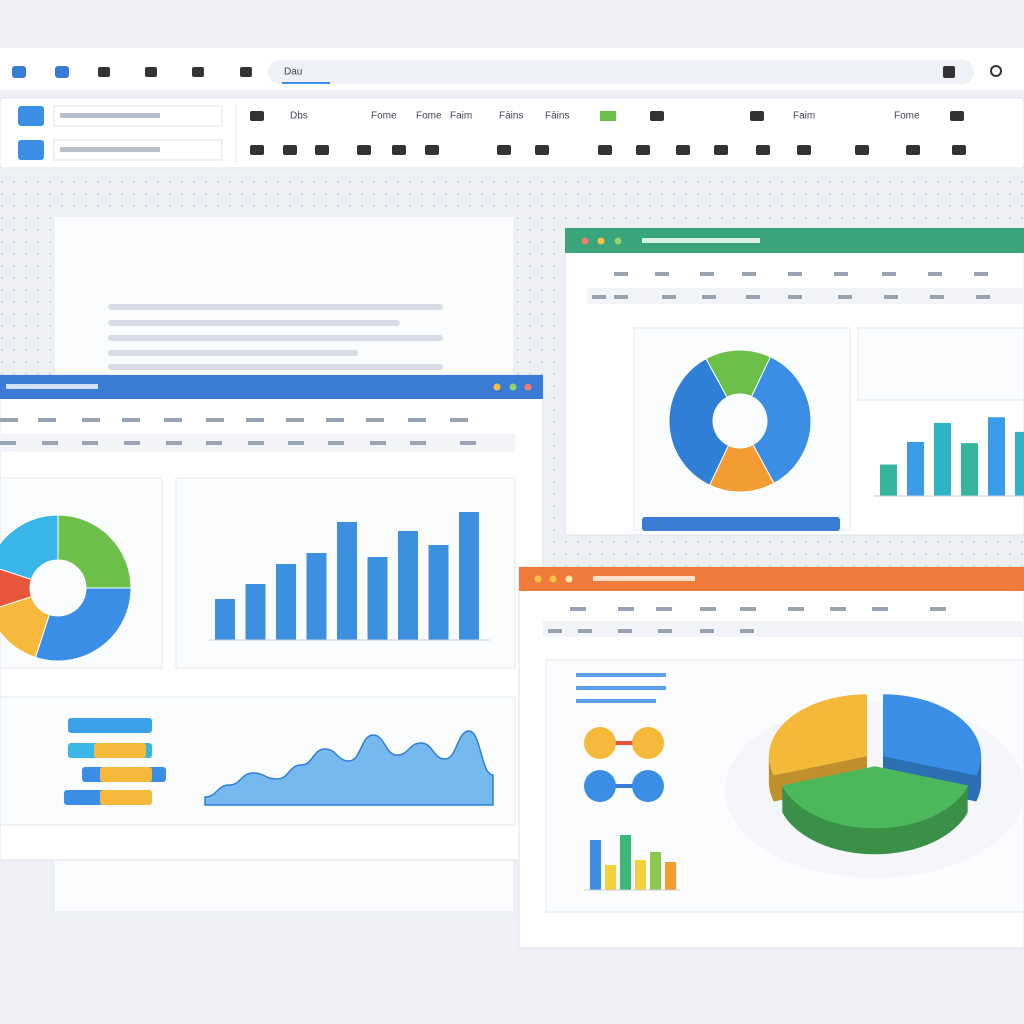  Describe the element at coordinates (741, 524) in the screenshot. I see `button` at that location.